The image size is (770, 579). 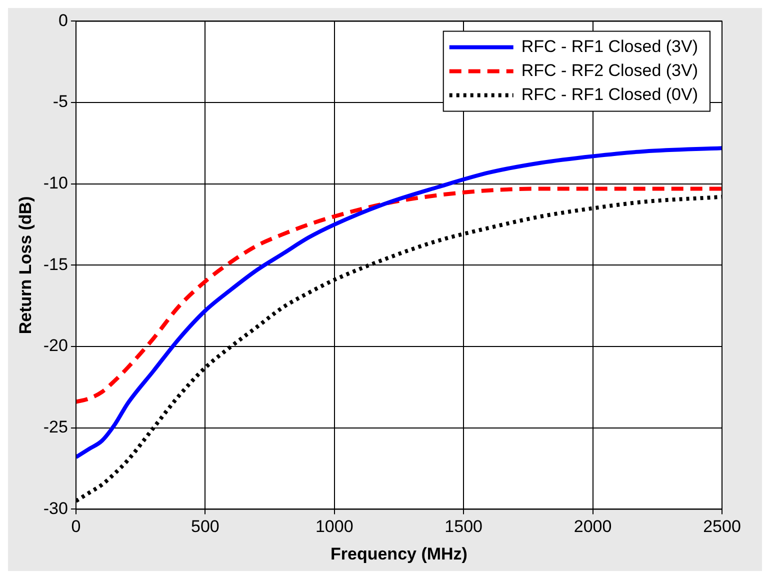 I want to click on legend-label: RFC - RF1 Closed (3V), so click(x=609, y=46).